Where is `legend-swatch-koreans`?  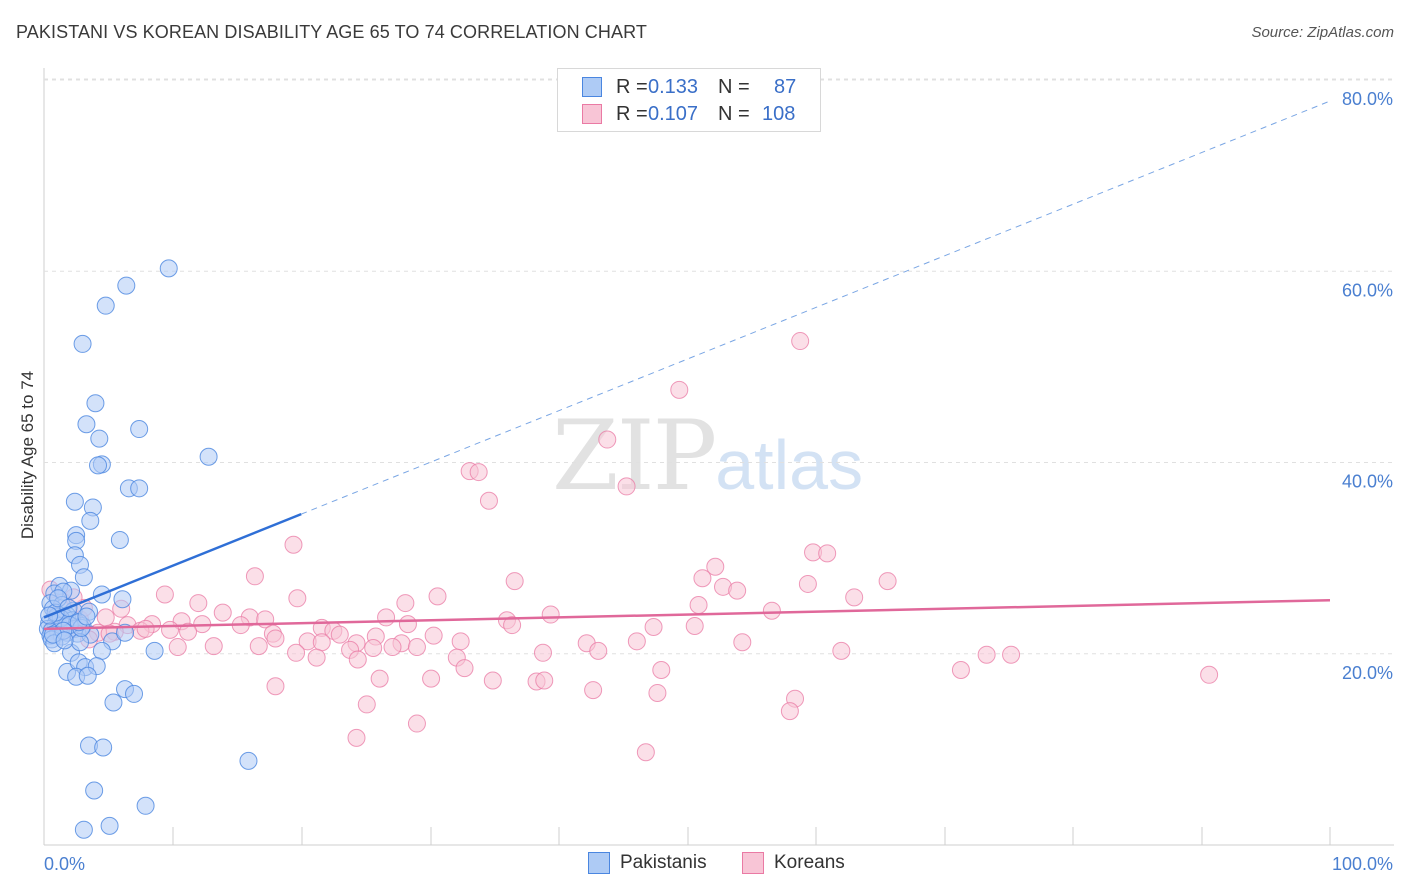
legend-swatch-koreans is located at coordinates (592, 114).